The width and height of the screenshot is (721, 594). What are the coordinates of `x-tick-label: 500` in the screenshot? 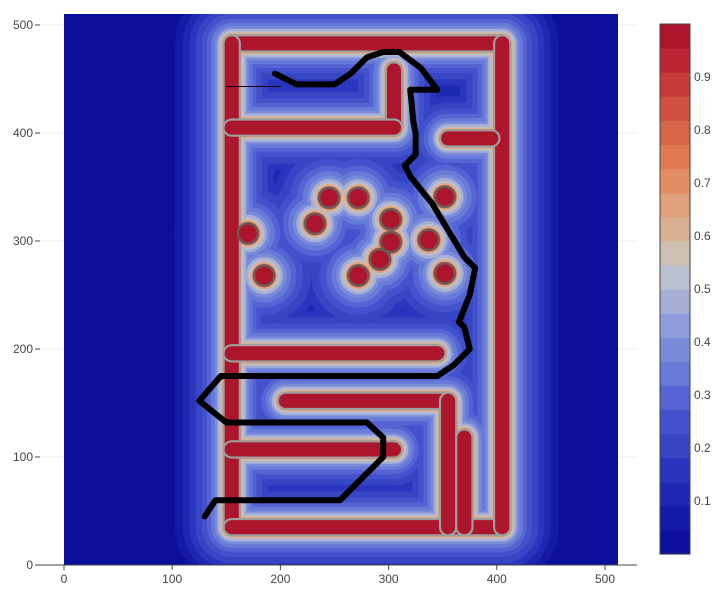 It's located at (605, 579).